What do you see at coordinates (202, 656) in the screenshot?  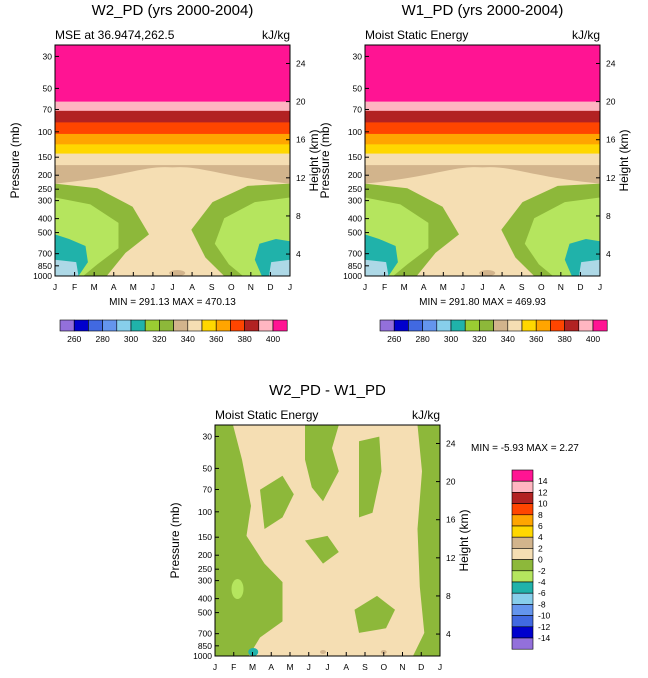 I see `pressure-tick-label: 1000` at bounding box center [202, 656].